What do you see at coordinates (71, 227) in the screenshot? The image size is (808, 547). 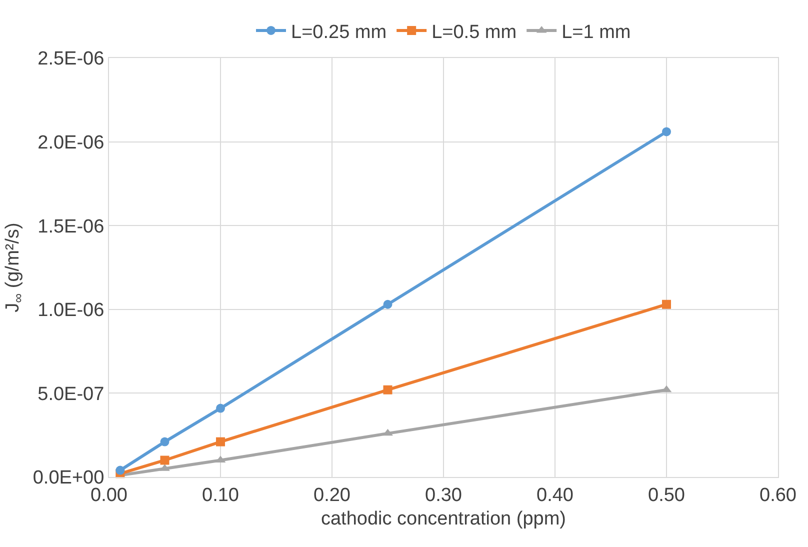 I see `y-tick-label: 1.5E-06` at bounding box center [71, 227].